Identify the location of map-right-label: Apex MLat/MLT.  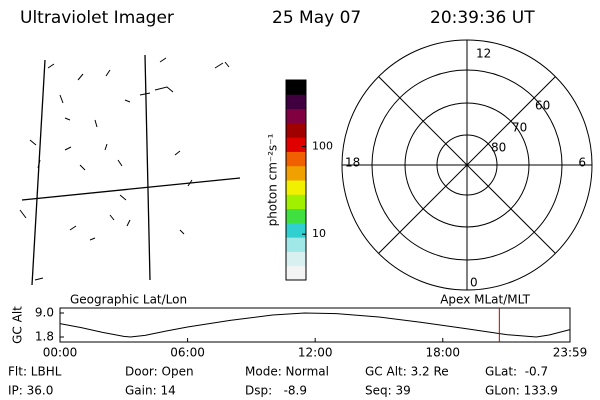
(485, 300).